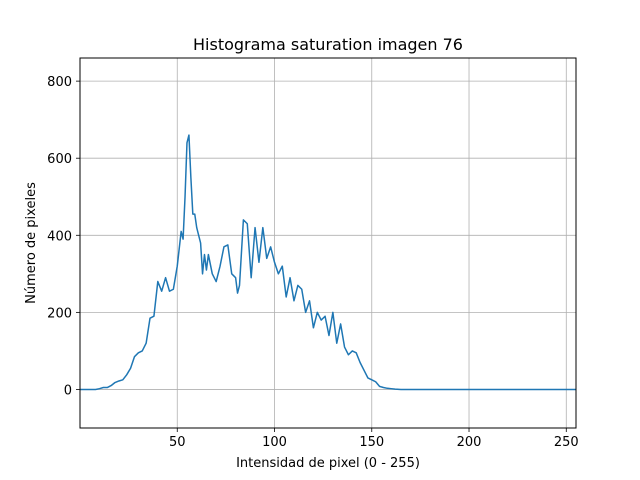  Describe the element at coordinates (177, 442) in the screenshot. I see `x-tick-label: 50` at that location.